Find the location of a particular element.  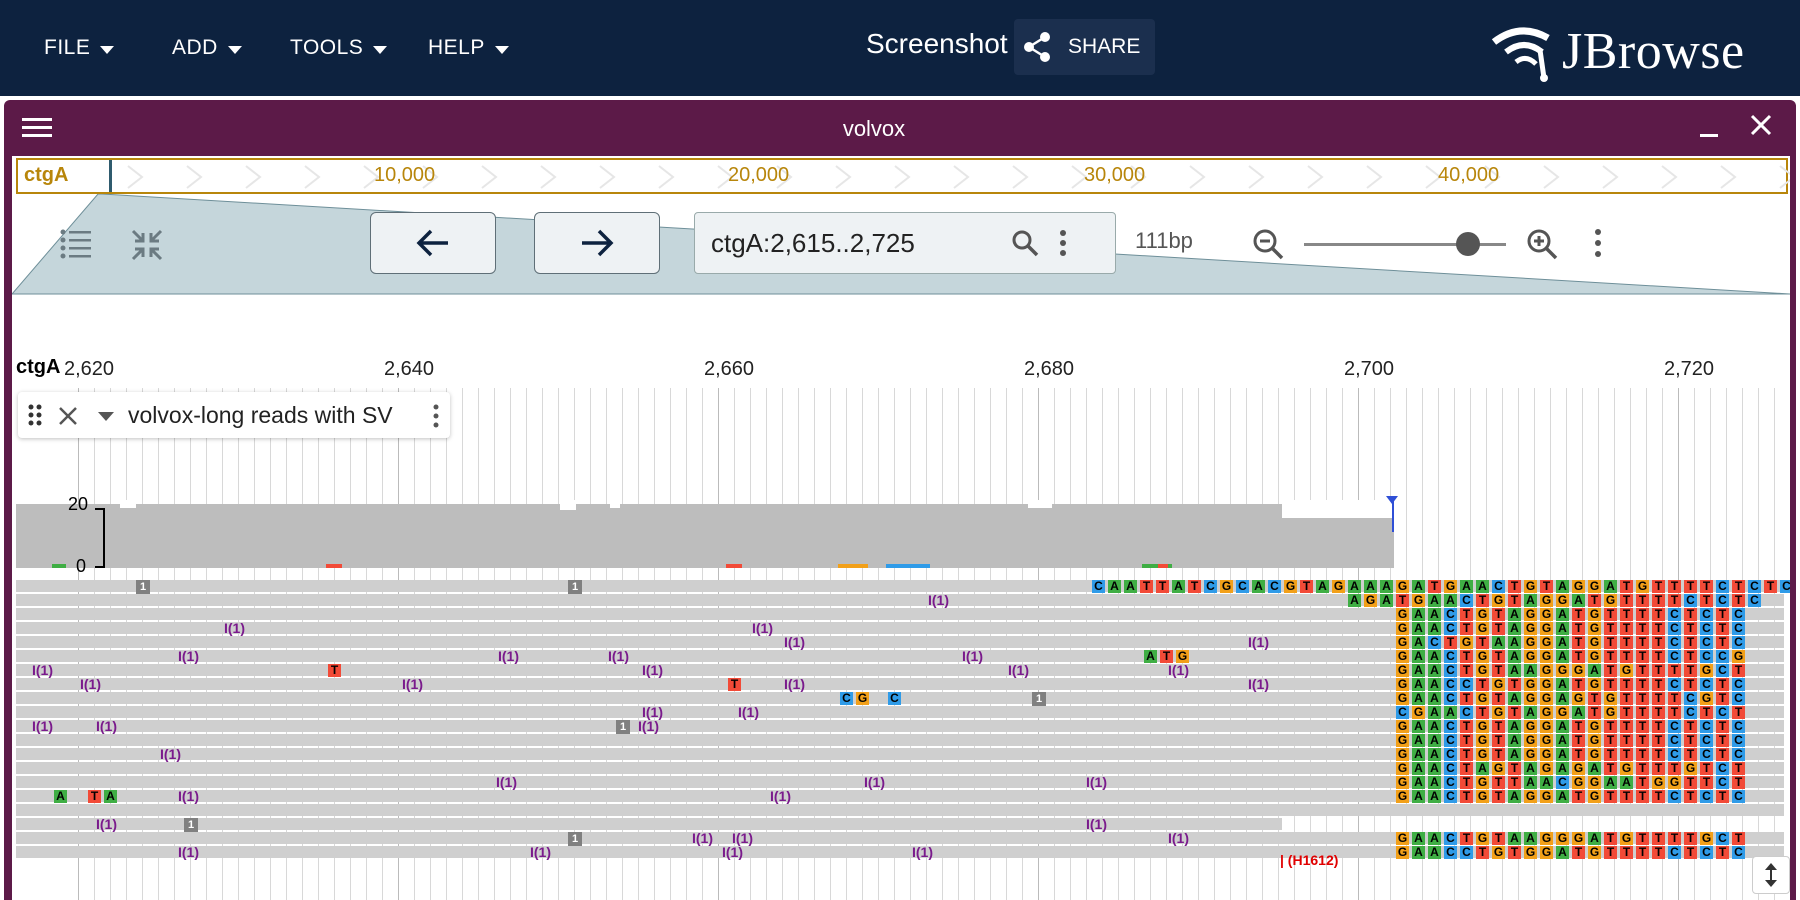

menu-tools: TOOLS is located at coordinates (339, 48).